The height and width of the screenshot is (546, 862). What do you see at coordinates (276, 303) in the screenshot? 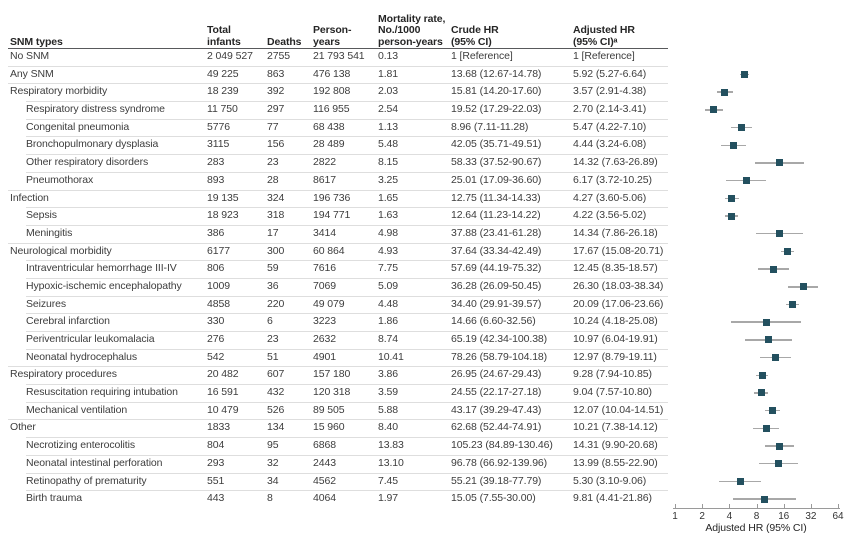
I see `cell-deaths: 220` at bounding box center [276, 303].